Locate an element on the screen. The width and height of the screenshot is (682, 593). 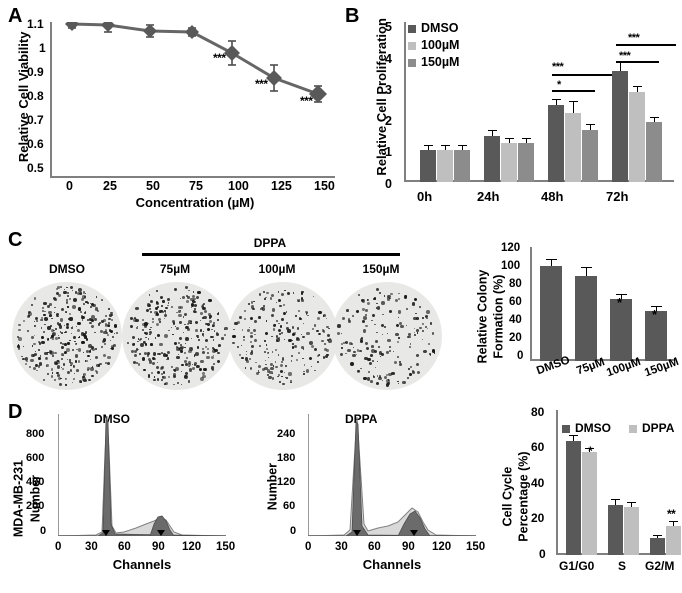
panel-a-ytick-5: 1 is located at coordinates (42, 48).